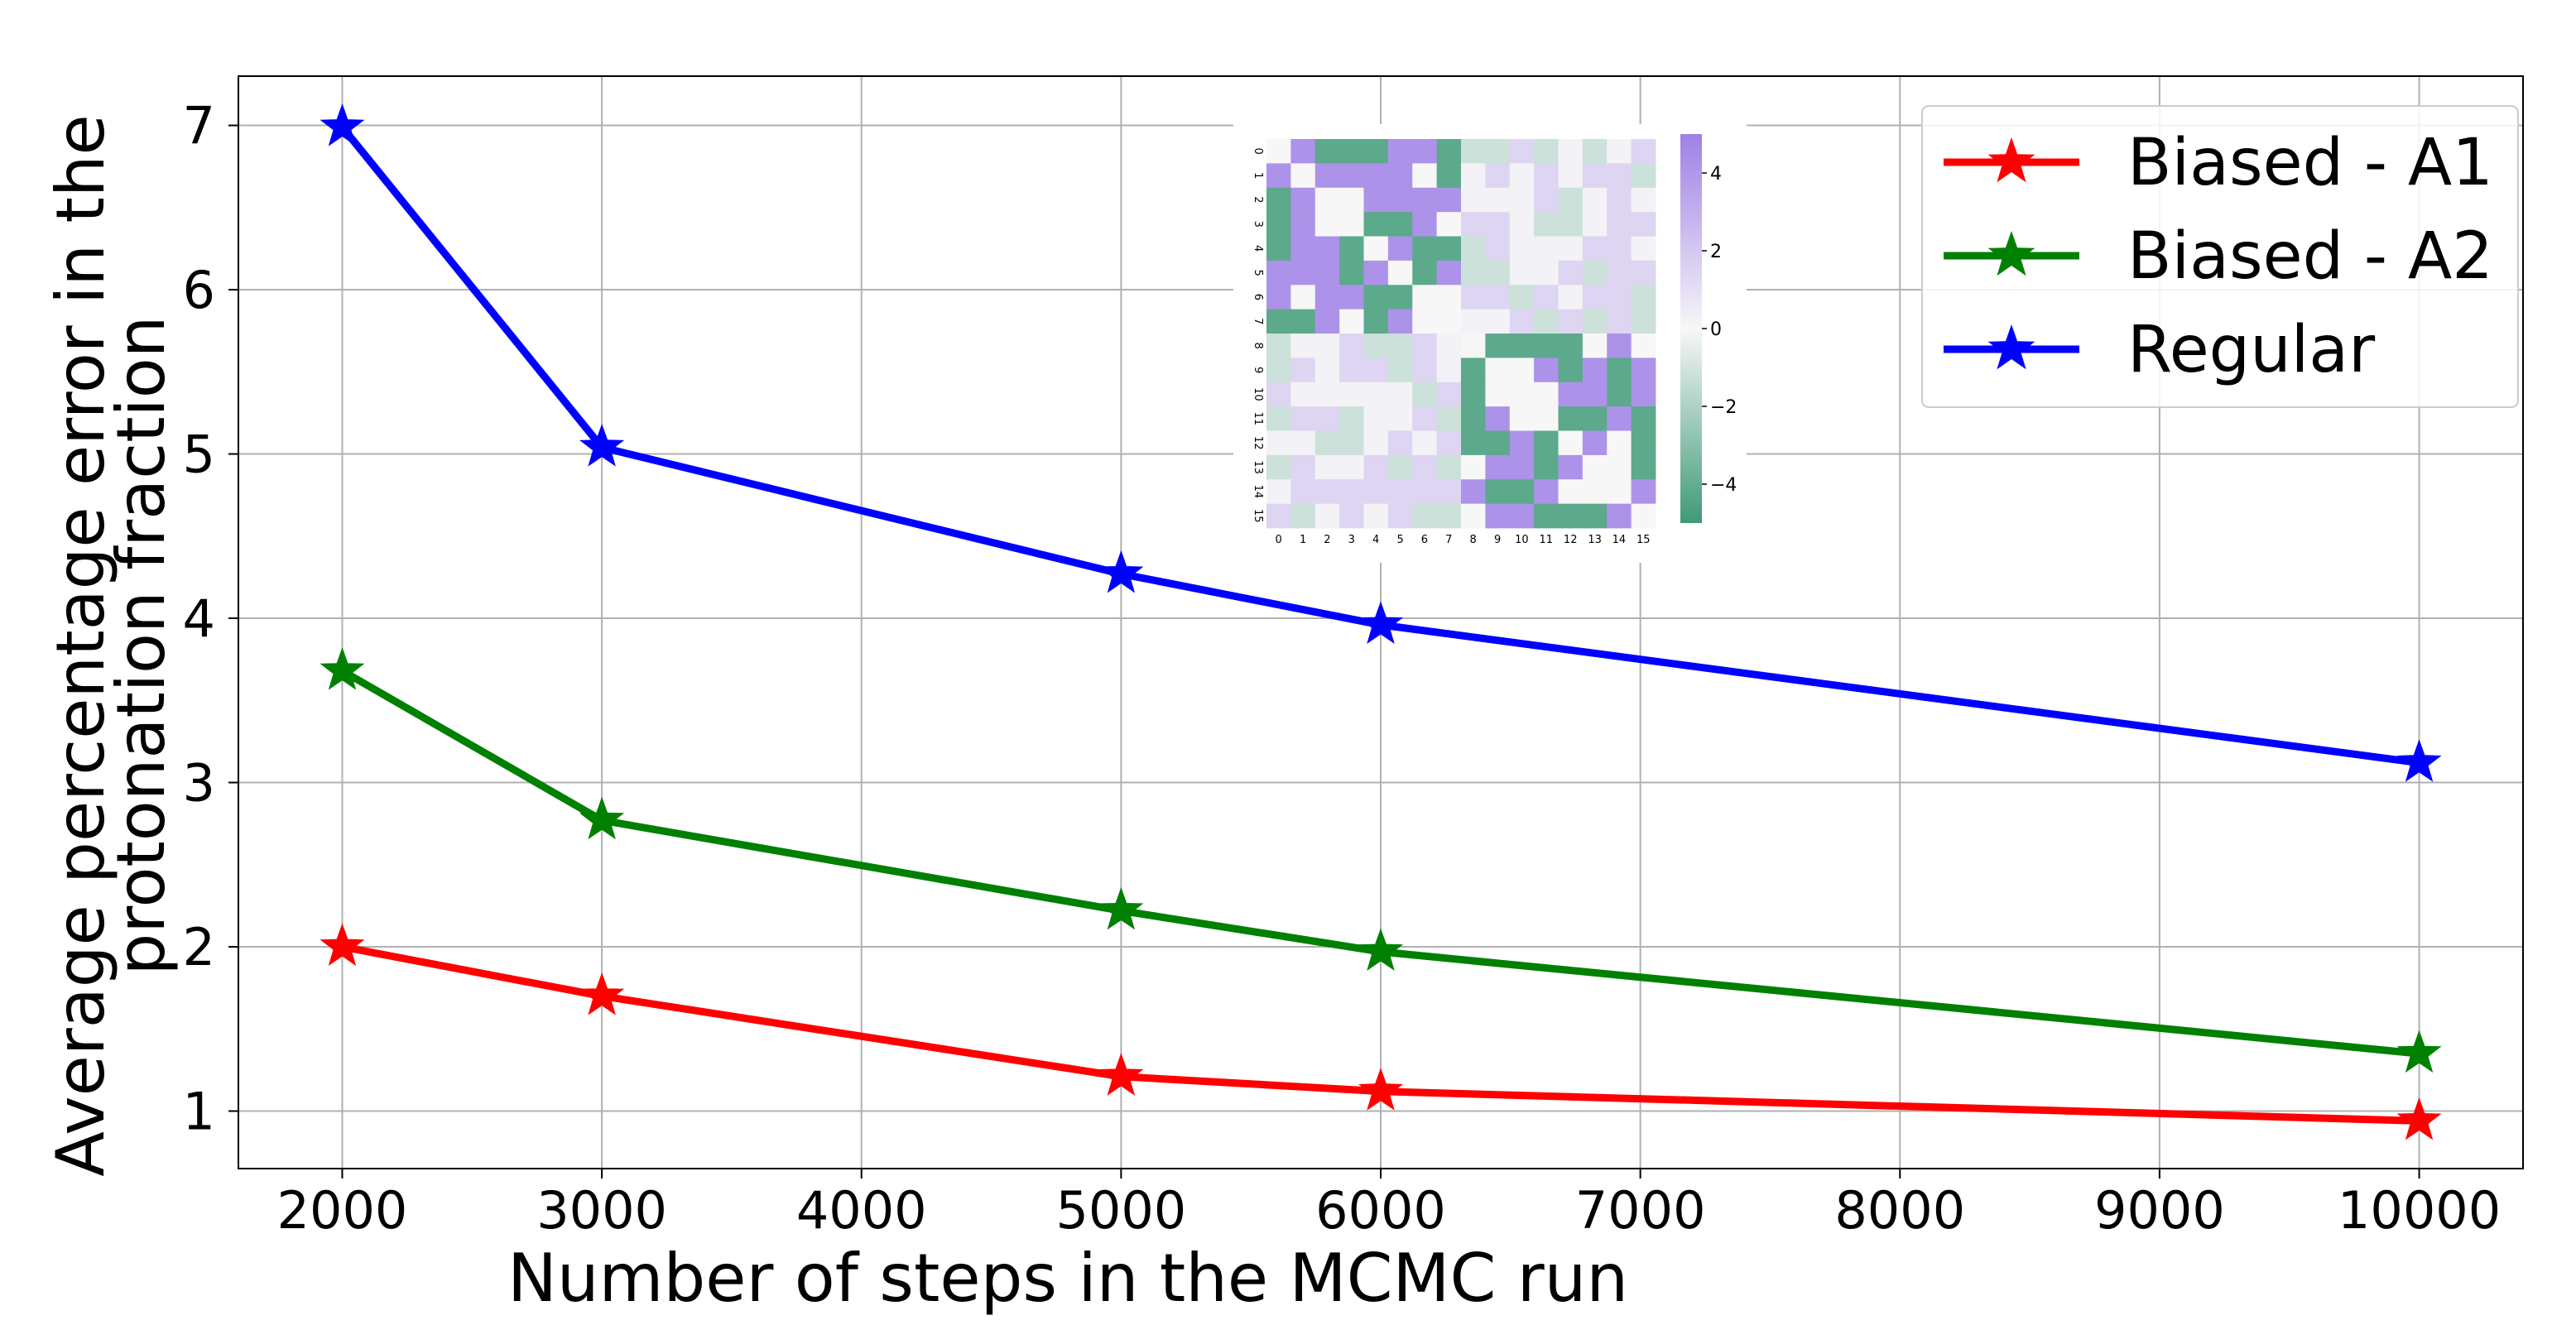 The height and width of the screenshot is (1325, 2576). Describe the element at coordinates (1448, 540) in the screenshot. I see `heatmap-col-label: 7` at that location.